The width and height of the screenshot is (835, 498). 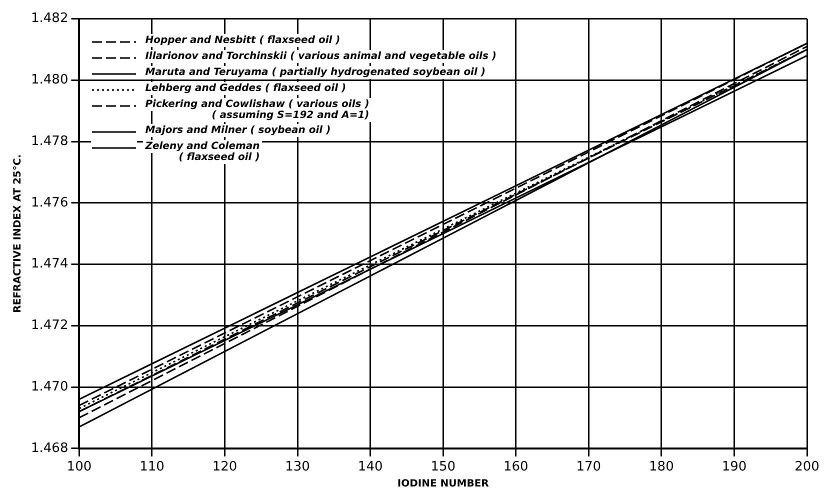 I want to click on x-tick-label: 110, so click(x=152, y=467).